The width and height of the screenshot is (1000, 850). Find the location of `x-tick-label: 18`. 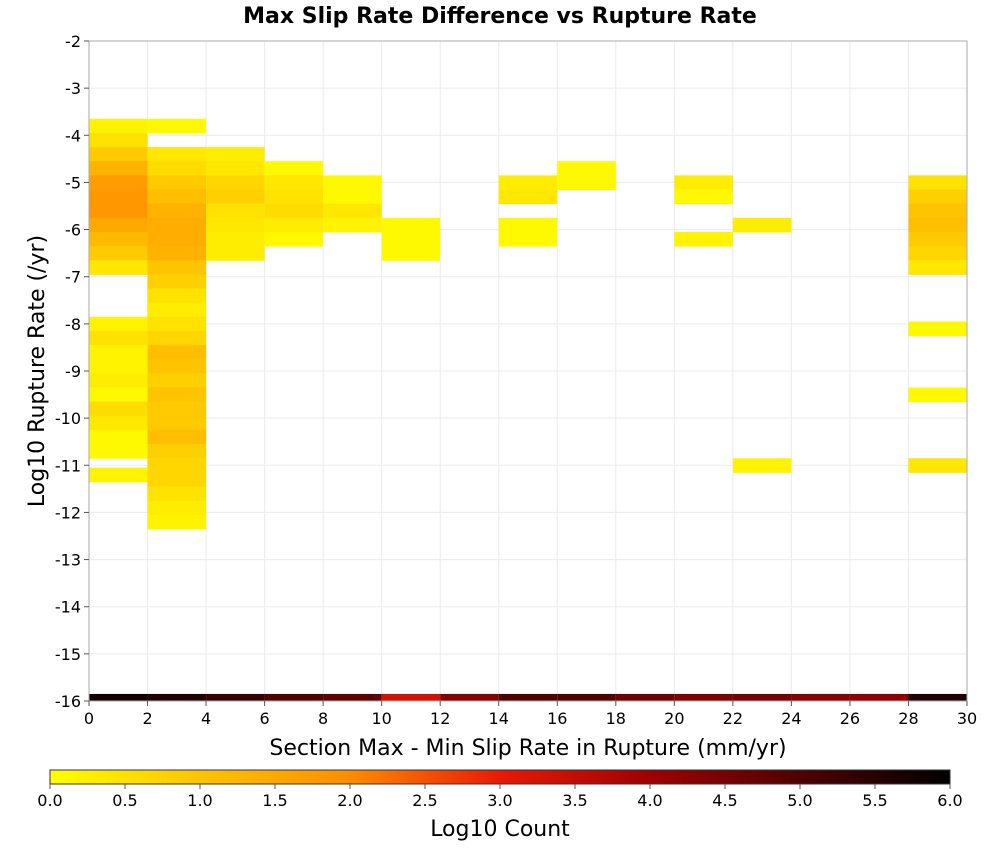

x-tick-label: 18 is located at coordinates (616, 718).